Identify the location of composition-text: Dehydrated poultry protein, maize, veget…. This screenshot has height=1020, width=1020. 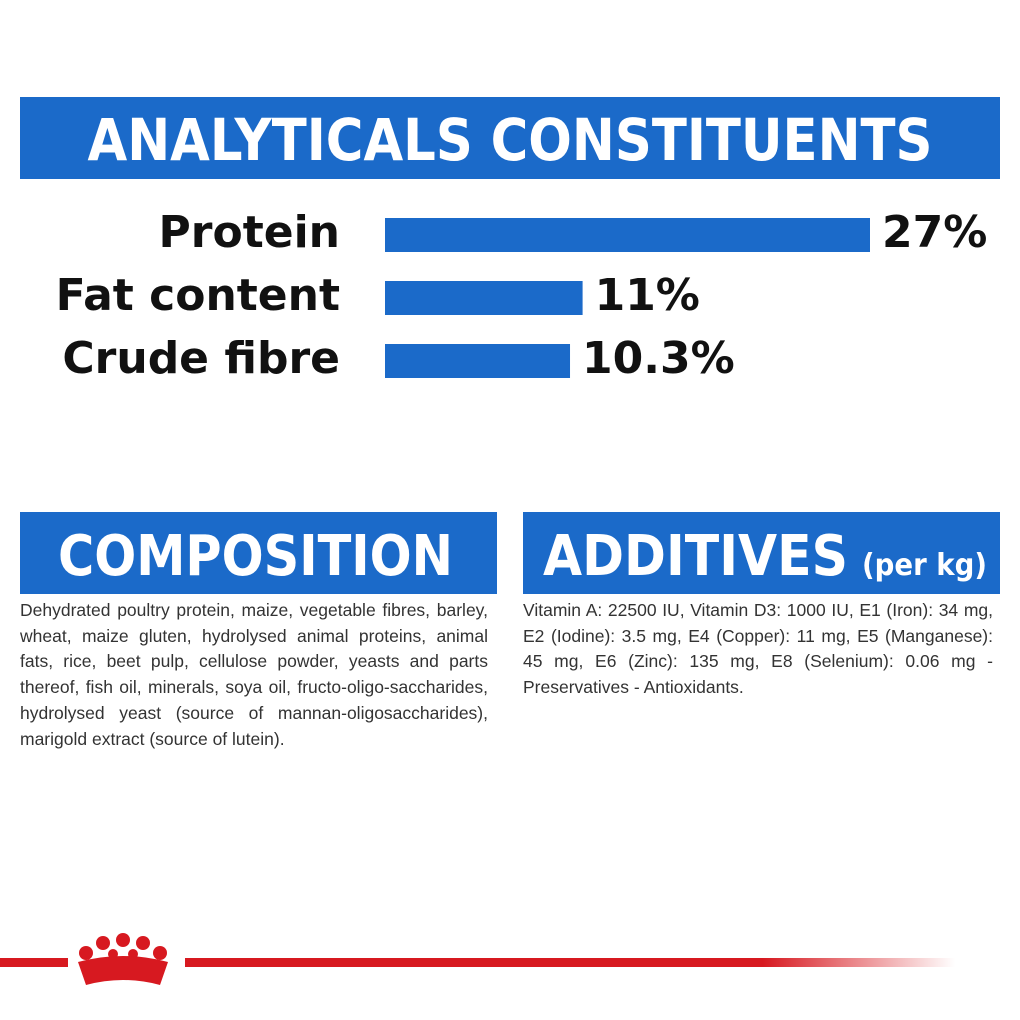
(254, 674).